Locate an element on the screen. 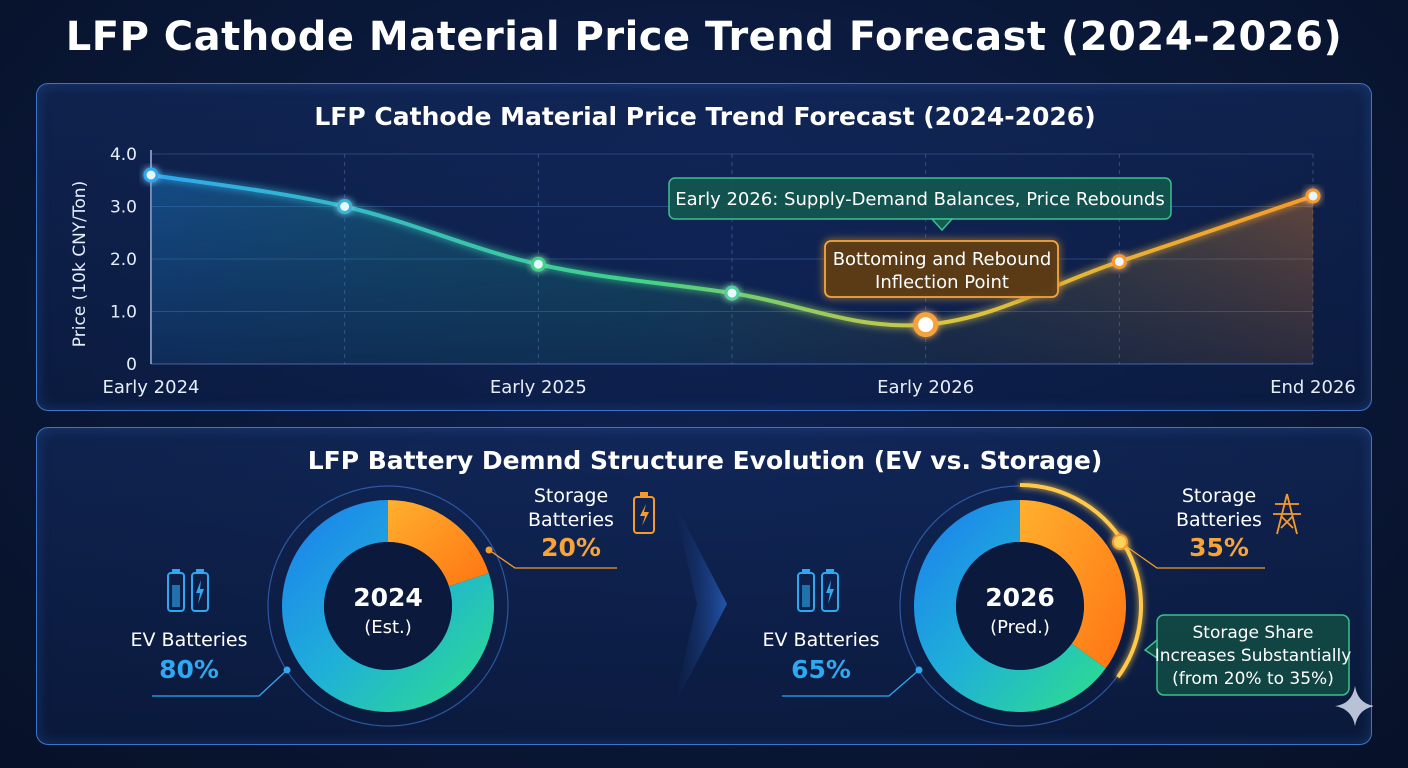 The image size is (1408, 768). inflection-callout: Bottoming and Rebound Inflection Point is located at coordinates (941, 269).